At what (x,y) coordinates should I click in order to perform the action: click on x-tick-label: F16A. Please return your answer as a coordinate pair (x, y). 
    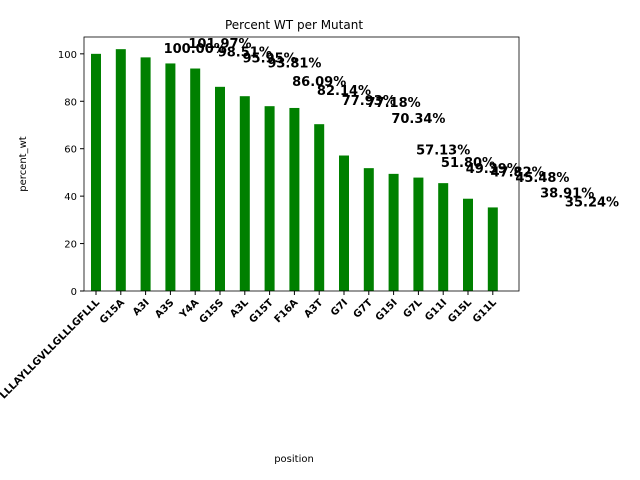
    Looking at the image, I should click on (287, 311).